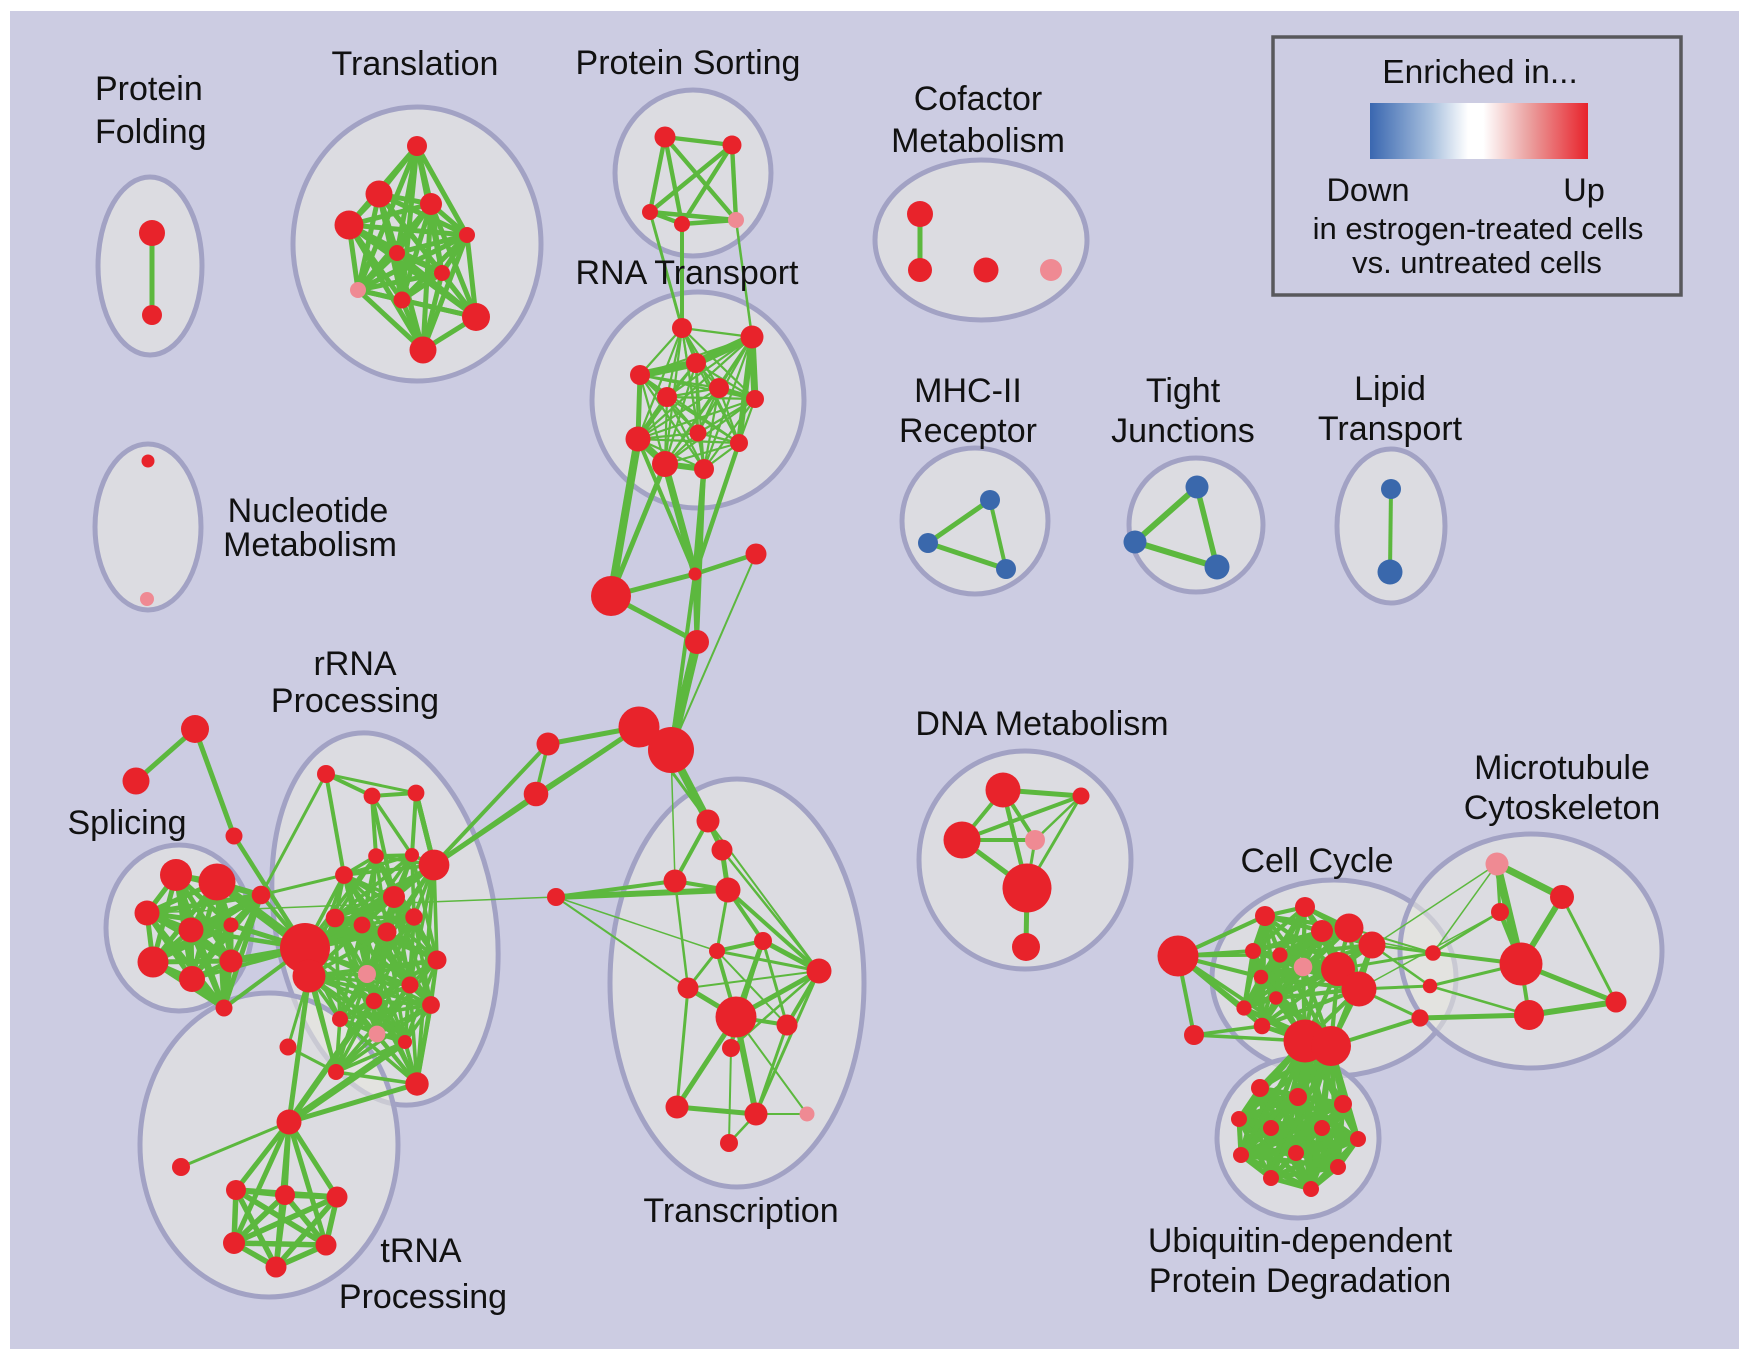 The height and width of the screenshot is (1365, 1750). Describe the element at coordinates (1183, 391) in the screenshot. I see `svg-text: Tight` at that location.